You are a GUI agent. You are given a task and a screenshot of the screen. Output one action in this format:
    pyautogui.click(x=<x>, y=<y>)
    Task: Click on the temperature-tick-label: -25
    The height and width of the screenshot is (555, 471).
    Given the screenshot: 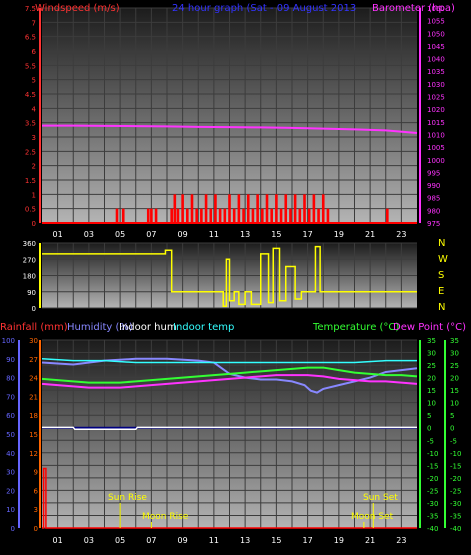 What is the action you would take?
    pyautogui.click(x=432, y=491)
    